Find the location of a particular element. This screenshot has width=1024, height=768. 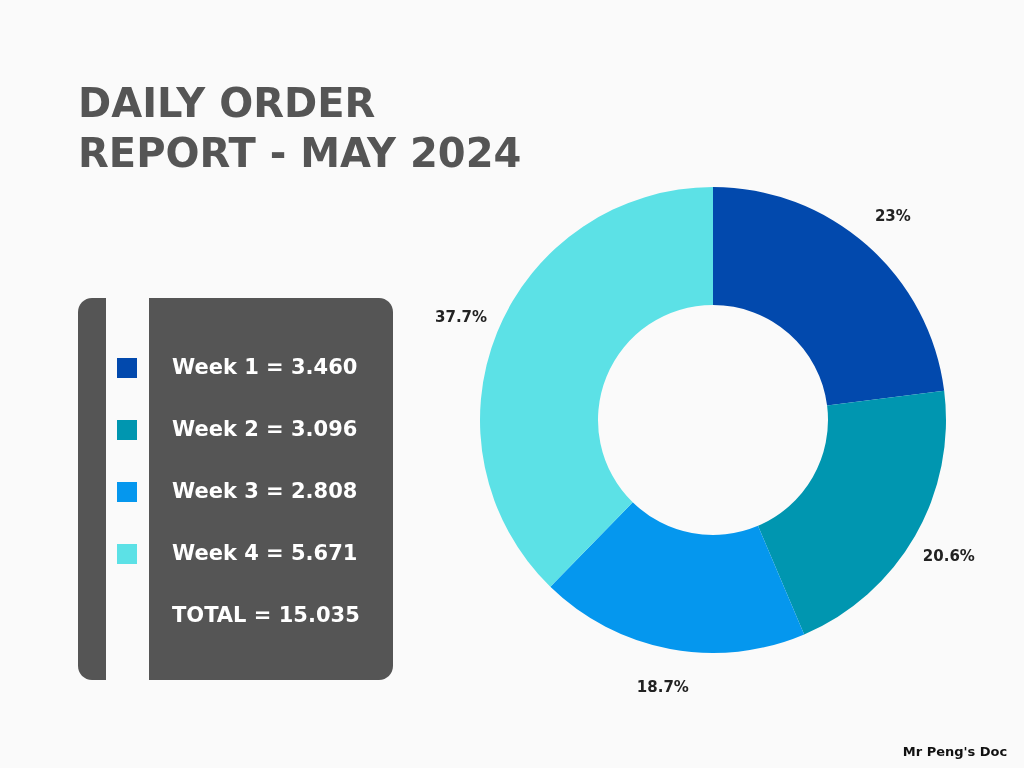

legend-label: Week 2 = 3.096 is located at coordinates (265, 429).